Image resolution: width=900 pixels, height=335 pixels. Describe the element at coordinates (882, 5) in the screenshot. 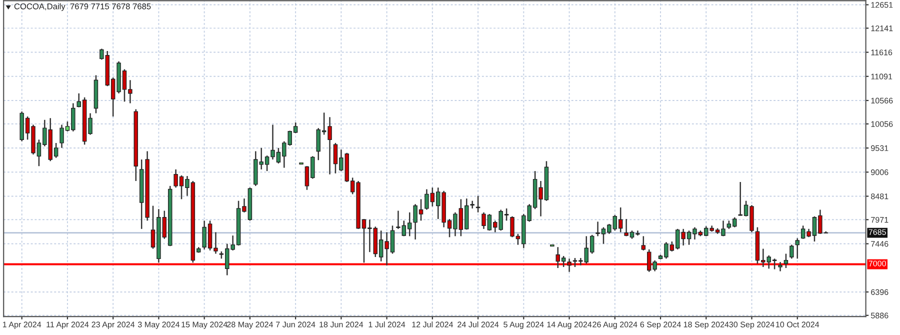

I see `y-tick-label: 12651` at that location.